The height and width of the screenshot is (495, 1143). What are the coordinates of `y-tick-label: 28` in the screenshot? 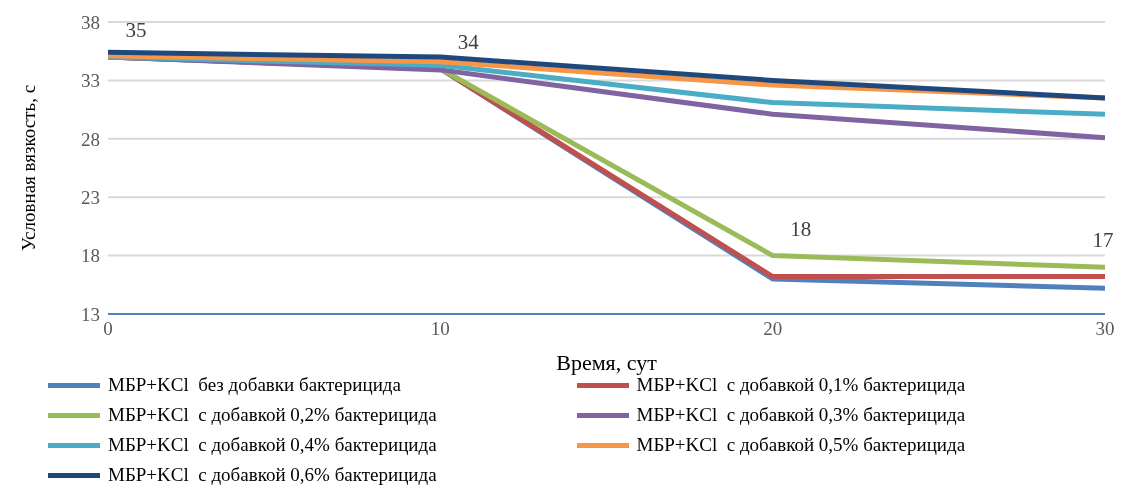 It's located at (90, 139).